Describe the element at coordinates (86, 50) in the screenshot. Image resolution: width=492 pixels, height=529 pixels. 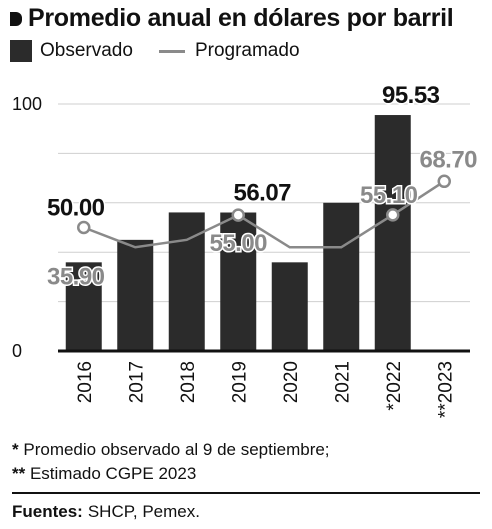
I see `legend-observed-label: Observado` at that location.